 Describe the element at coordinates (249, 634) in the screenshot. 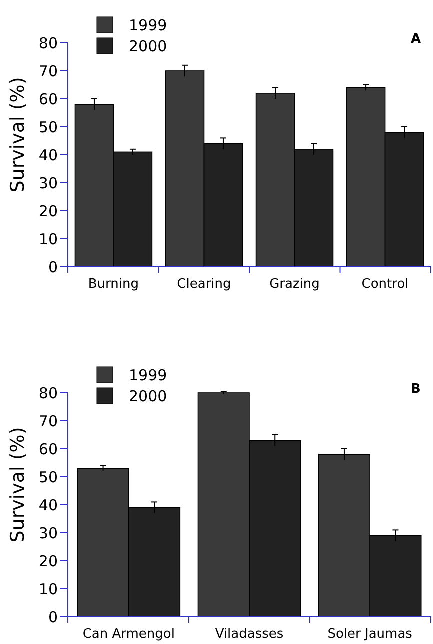

I see `x-tick-label: Viladasses` at that location.